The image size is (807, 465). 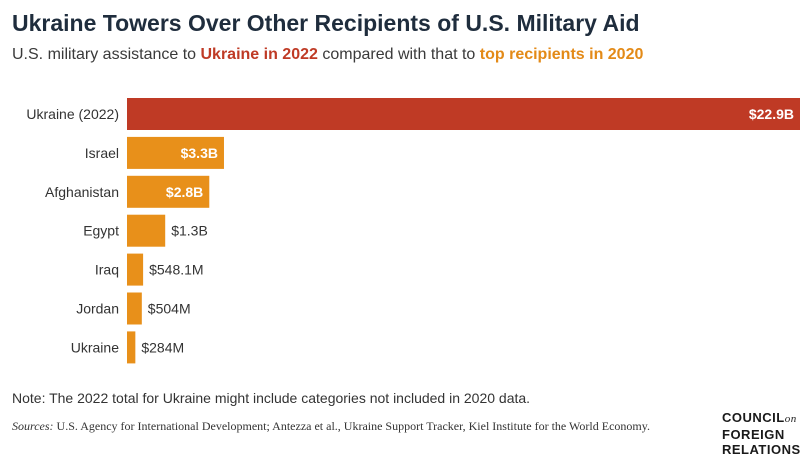 What do you see at coordinates (759, 417) in the screenshot?
I see `logo-line-1: COUNCILon` at bounding box center [759, 417].